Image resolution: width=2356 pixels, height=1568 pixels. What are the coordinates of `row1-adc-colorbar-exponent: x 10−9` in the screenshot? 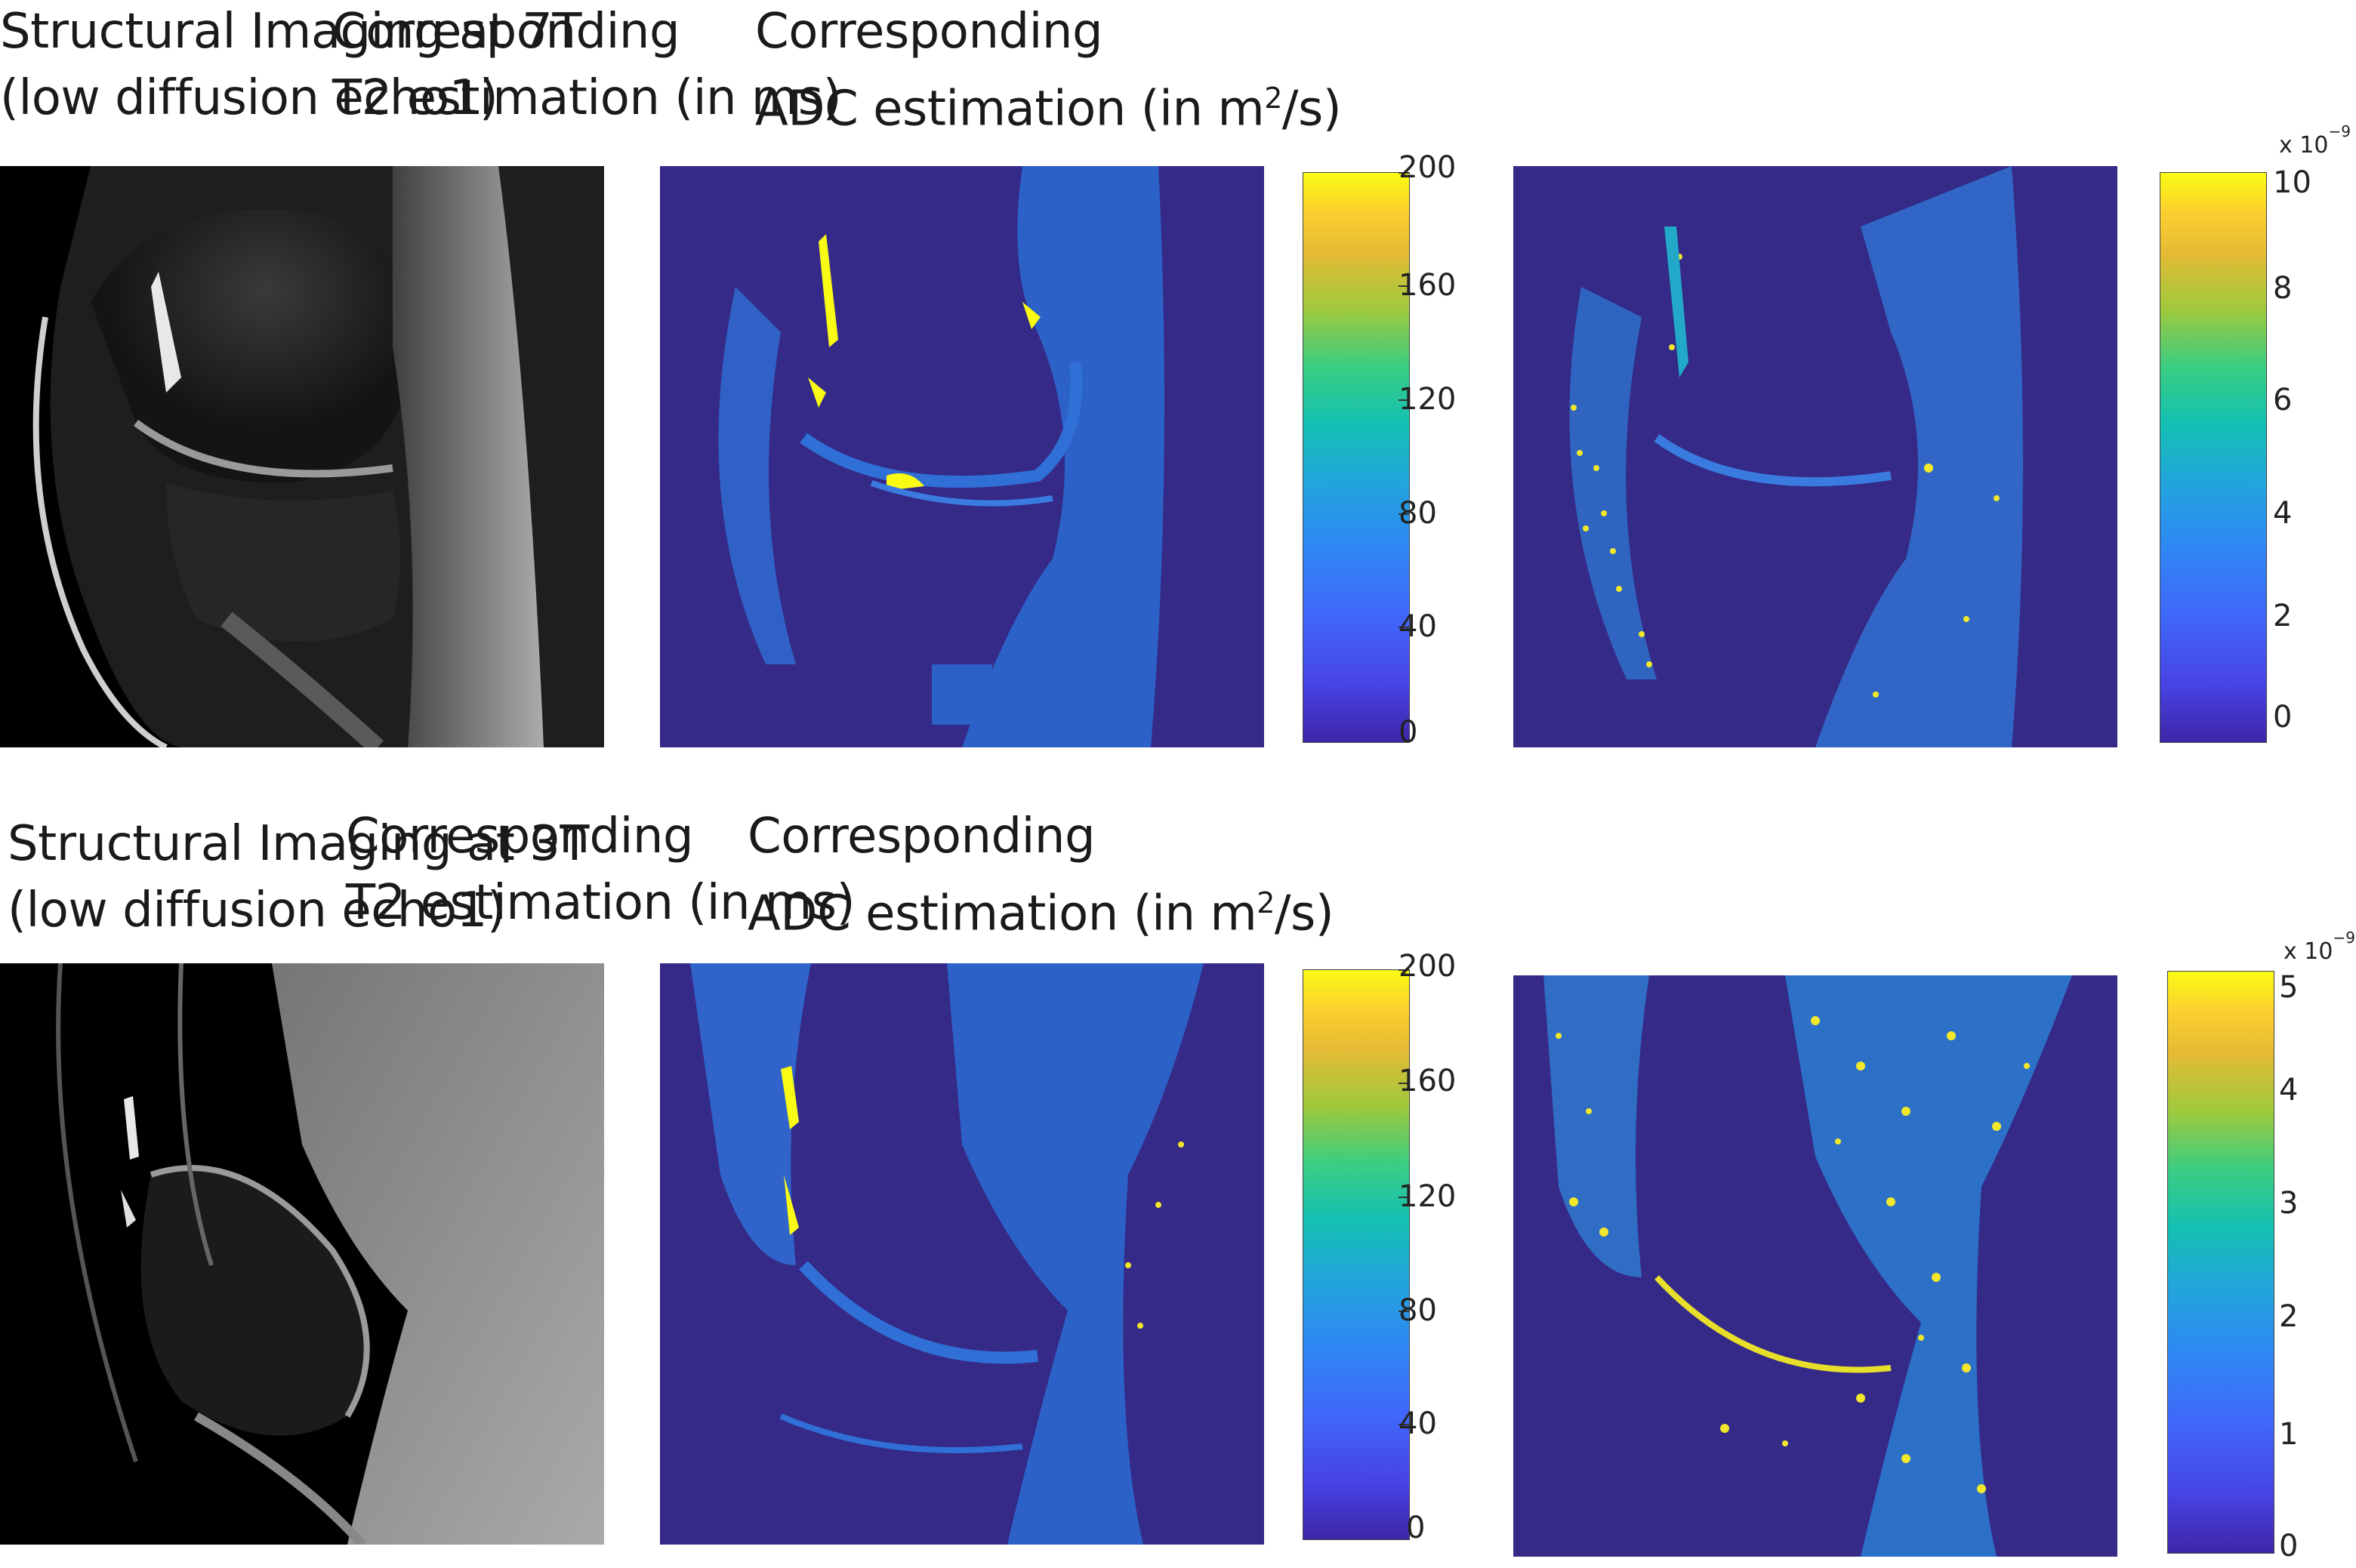 It's located at (2315, 140).